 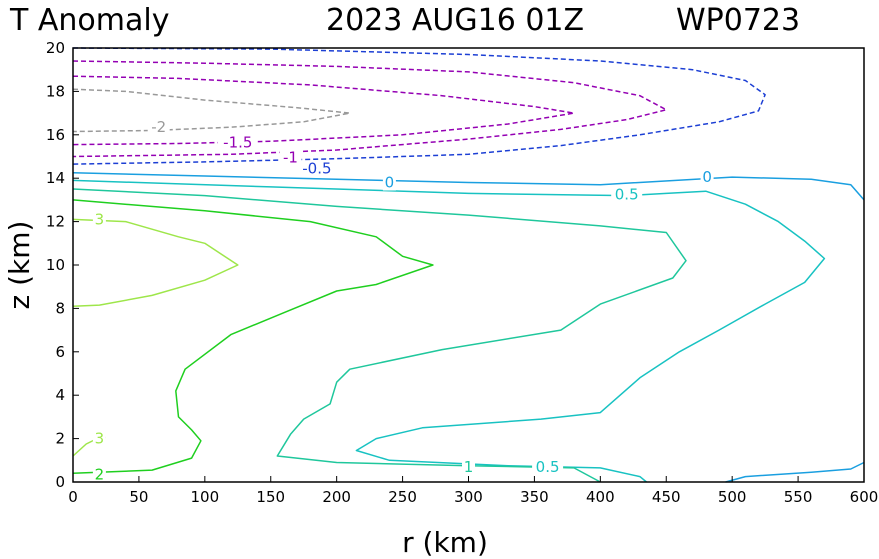 I want to click on y-tick-label-1: 2, so click(x=60, y=439).